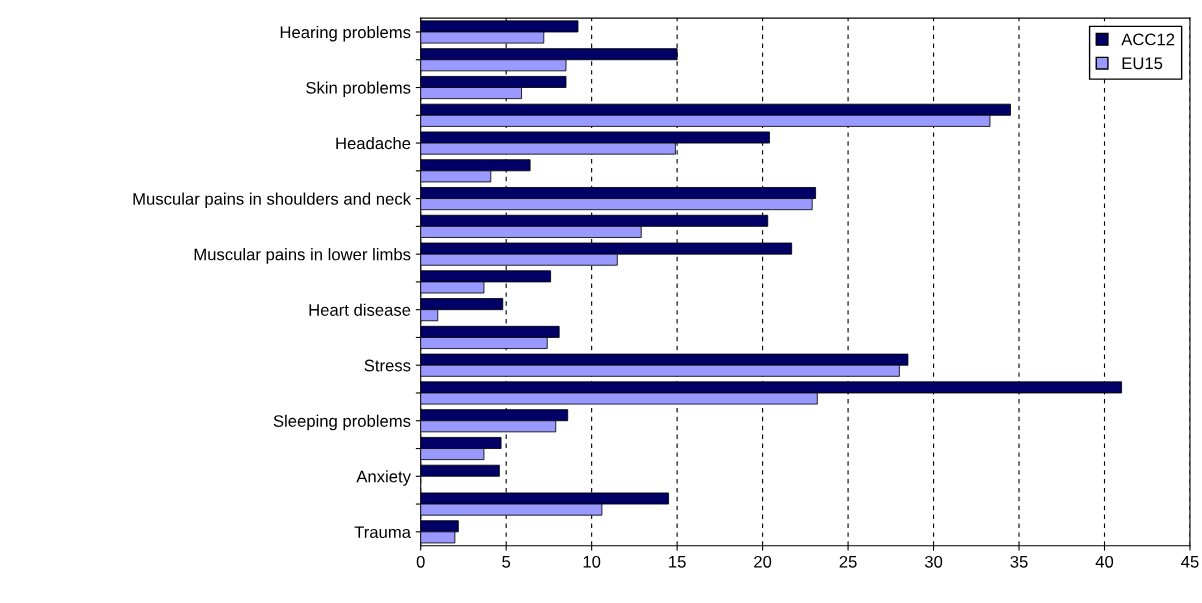  I want to click on x-tick-label: 35, so click(1019, 561).